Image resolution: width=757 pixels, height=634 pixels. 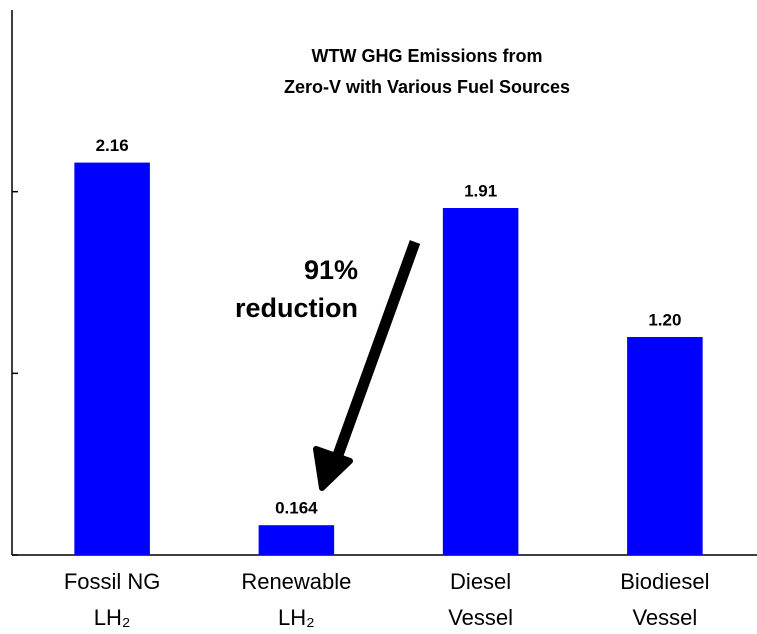 What do you see at coordinates (664, 581) in the screenshot?
I see `x-tick-label: Biodiesel` at bounding box center [664, 581].